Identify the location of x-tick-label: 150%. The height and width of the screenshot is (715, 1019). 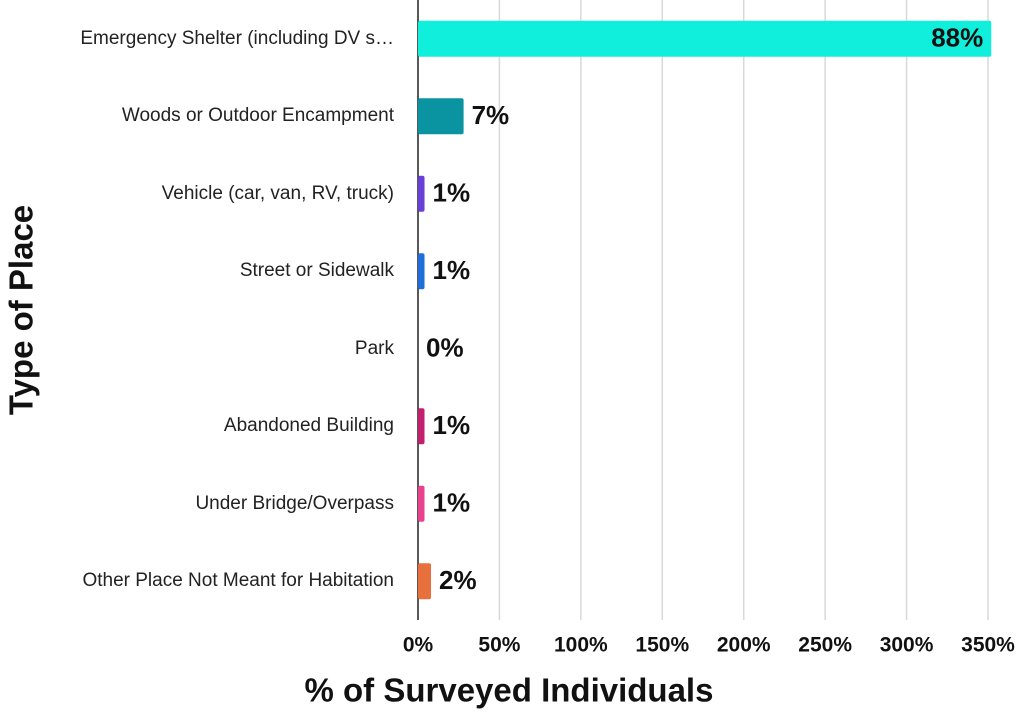
(662, 645).